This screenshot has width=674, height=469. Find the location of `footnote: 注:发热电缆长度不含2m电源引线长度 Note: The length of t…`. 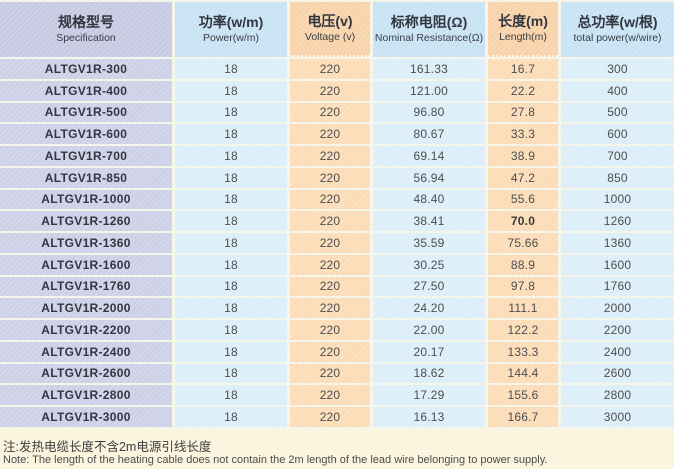

footnote: 注:发热电缆长度不含2m电源引线长度 Note: The length of t… is located at coordinates (337, 448).